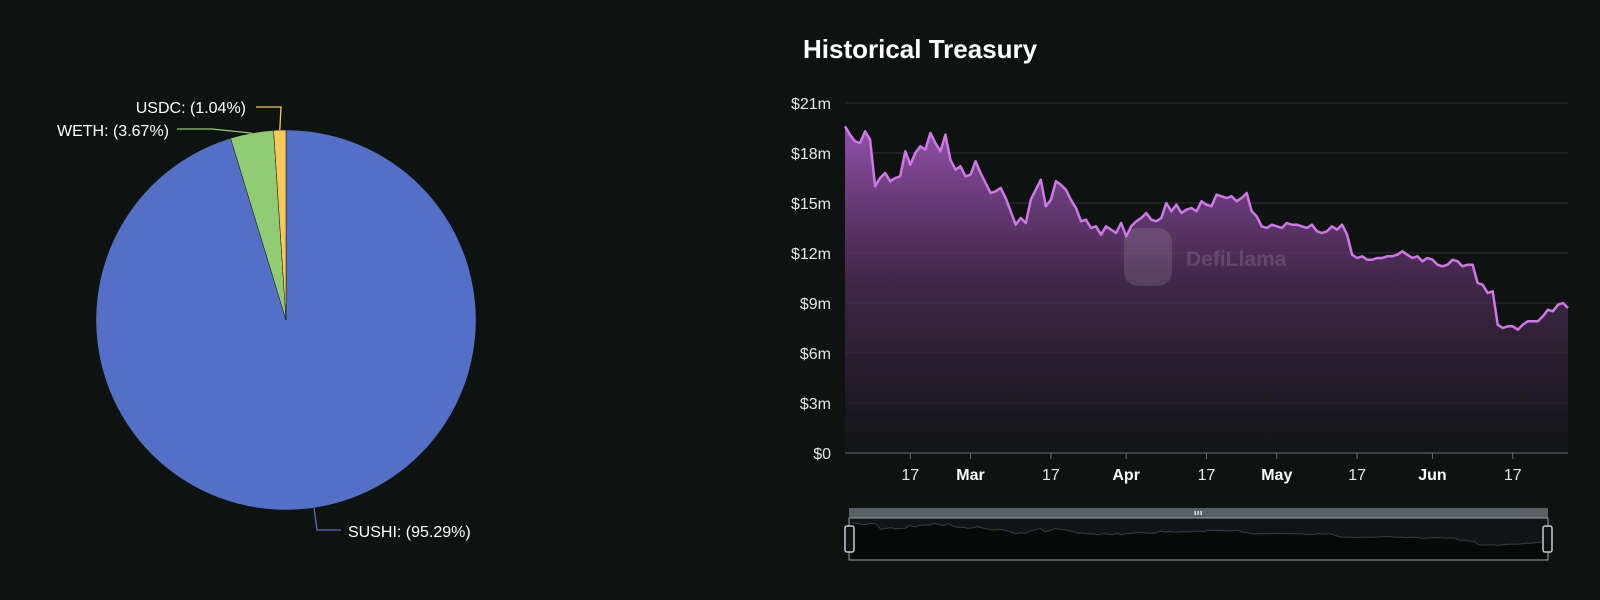  I want to click on chart-title: Historical Treasury, so click(920, 49).